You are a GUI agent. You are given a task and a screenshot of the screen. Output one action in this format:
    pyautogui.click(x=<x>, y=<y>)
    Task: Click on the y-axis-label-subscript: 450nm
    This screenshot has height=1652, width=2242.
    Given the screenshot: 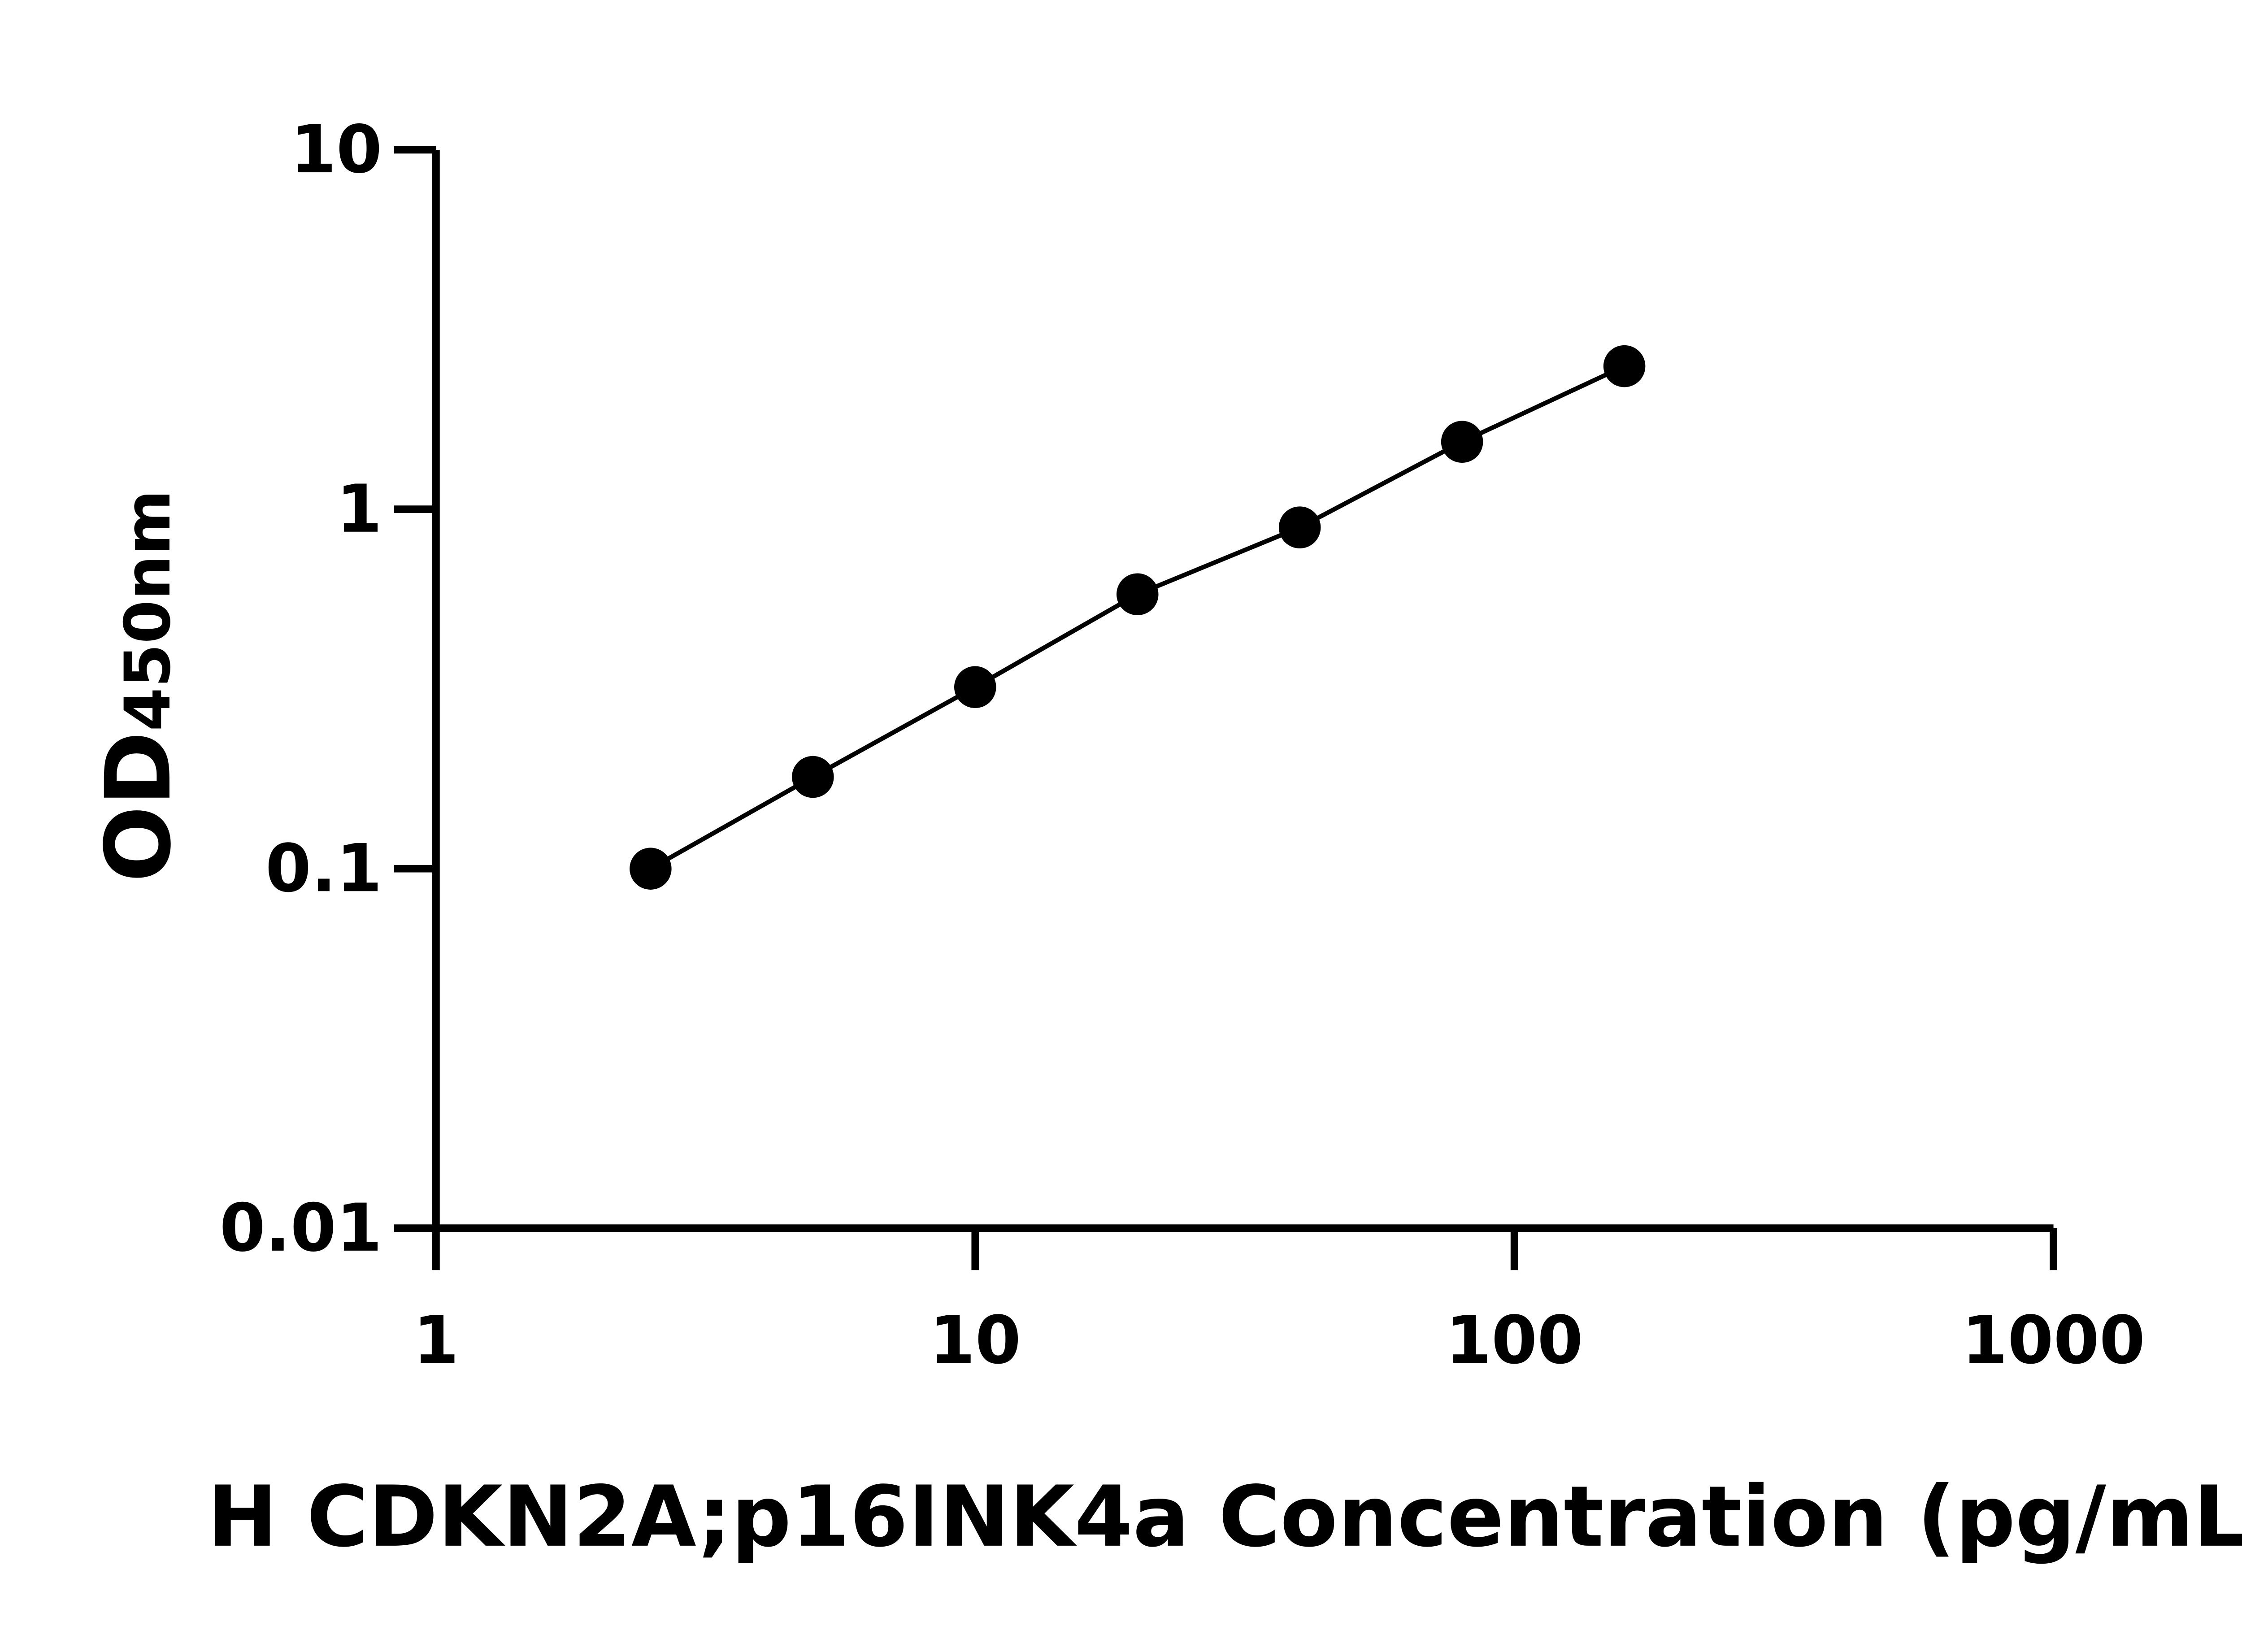 What is the action you would take?
    pyautogui.click(x=148, y=610)
    